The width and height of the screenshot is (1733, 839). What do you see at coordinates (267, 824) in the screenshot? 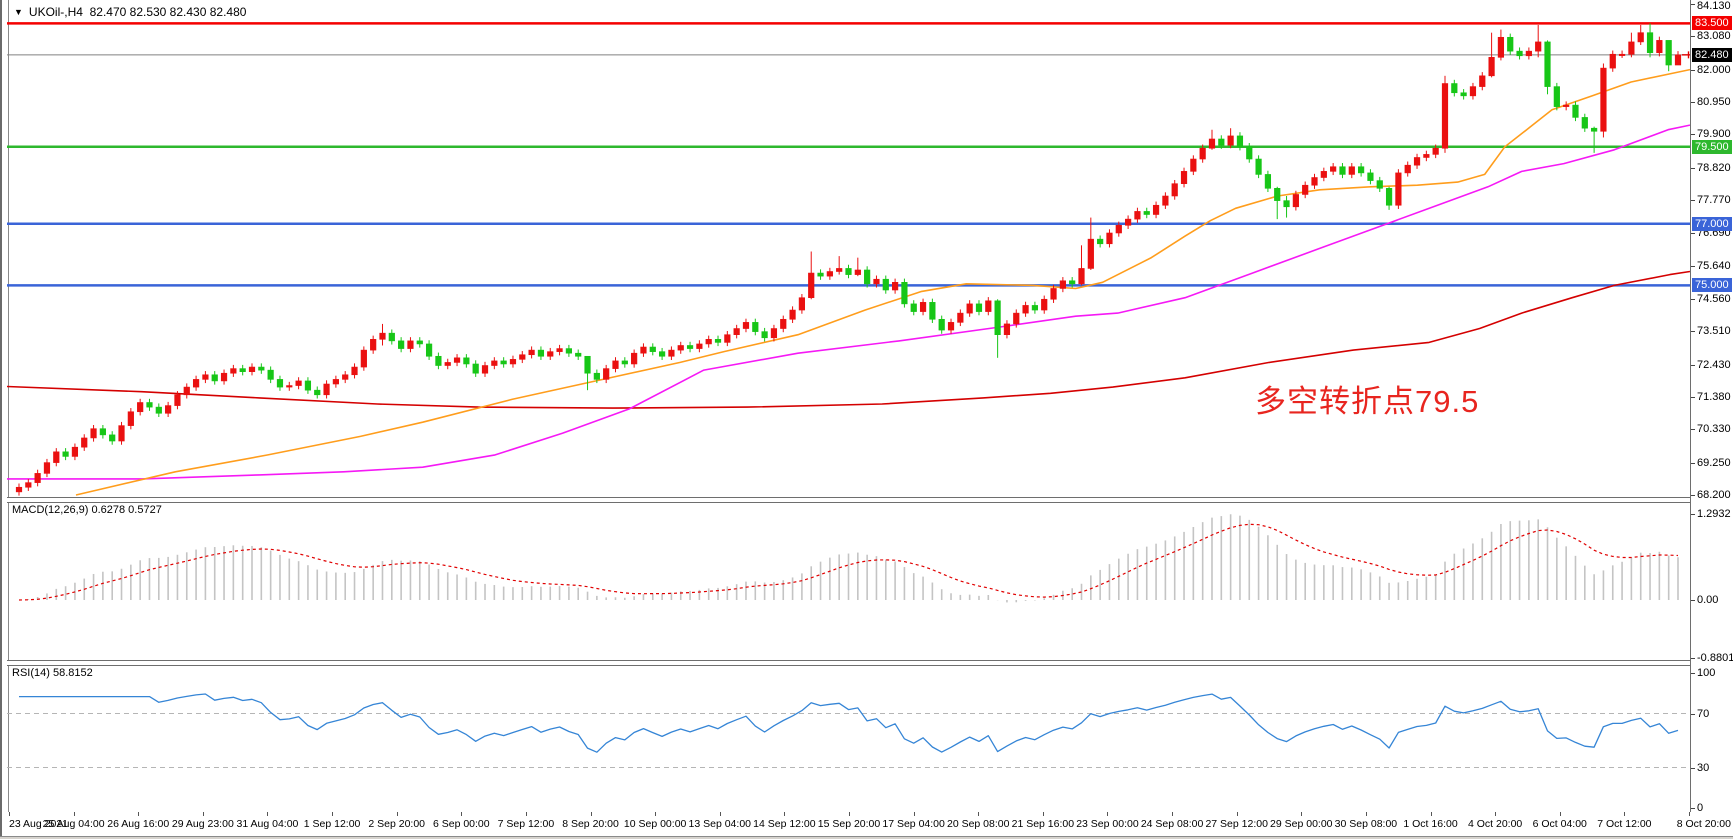
I see `time-axis-label: 31 Aug 04:00` at bounding box center [267, 824].